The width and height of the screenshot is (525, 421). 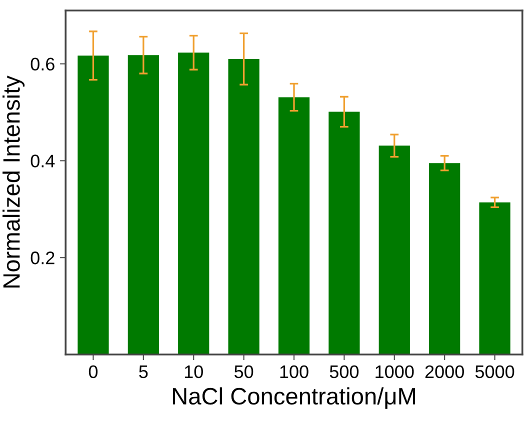 What do you see at coordinates (193, 371) in the screenshot?
I see `x-tick-label: 10` at bounding box center [193, 371].